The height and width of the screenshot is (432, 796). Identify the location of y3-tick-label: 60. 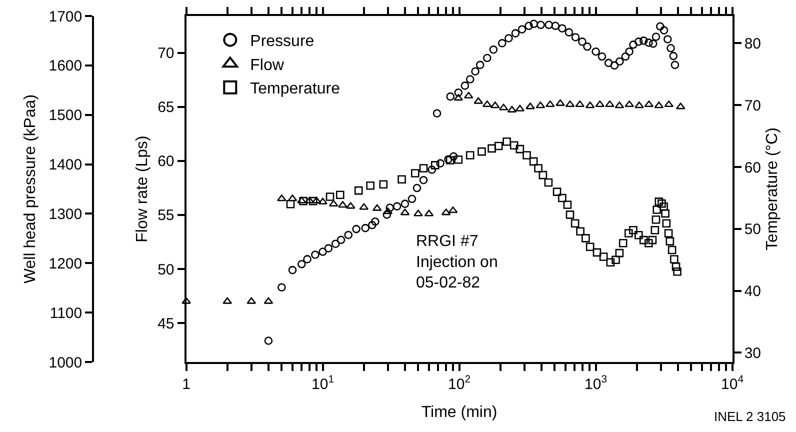
(753, 167).